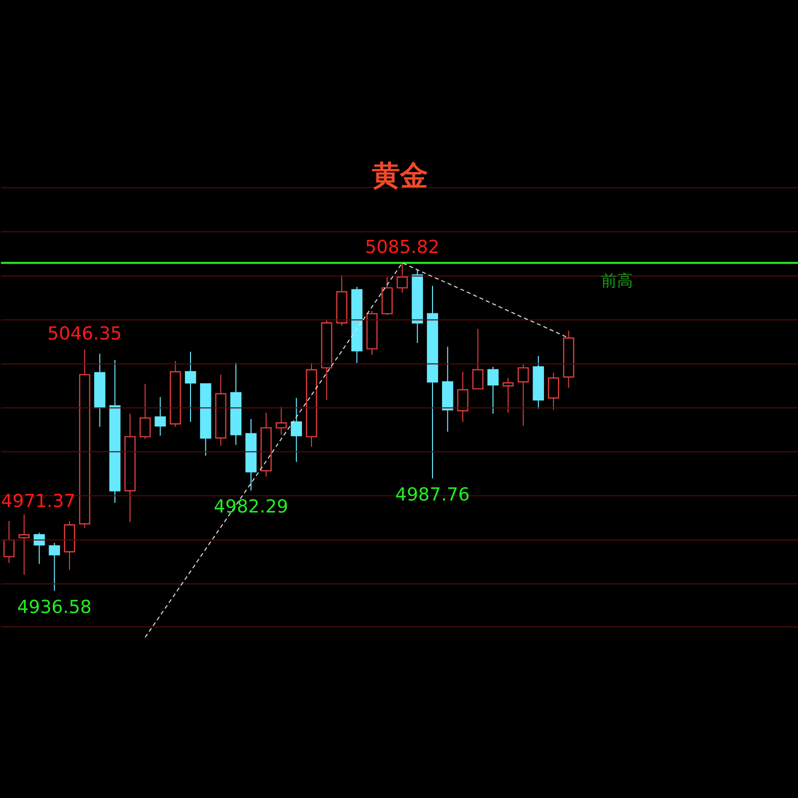 The height and width of the screenshot is (798, 798). What do you see at coordinates (399, 175) in the screenshot?
I see `chart-title: 黄金` at bounding box center [399, 175].